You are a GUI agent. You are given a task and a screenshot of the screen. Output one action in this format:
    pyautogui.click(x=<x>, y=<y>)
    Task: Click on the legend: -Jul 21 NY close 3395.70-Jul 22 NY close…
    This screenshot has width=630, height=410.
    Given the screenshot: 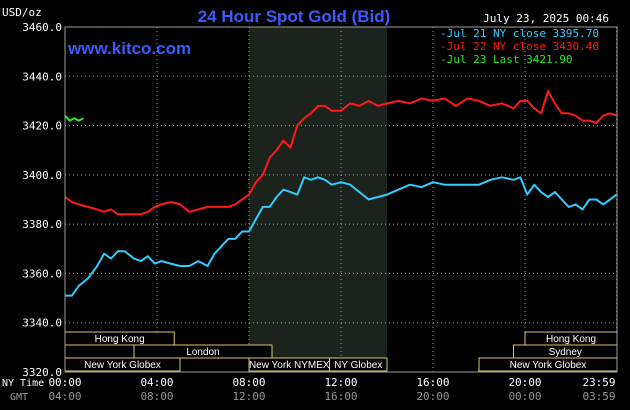 What is the action you would take?
    pyautogui.click(x=519, y=46)
    